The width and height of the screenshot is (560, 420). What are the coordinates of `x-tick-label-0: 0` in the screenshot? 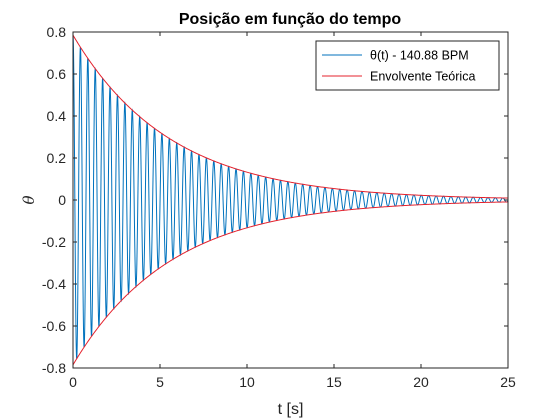 It's located at (73, 382).